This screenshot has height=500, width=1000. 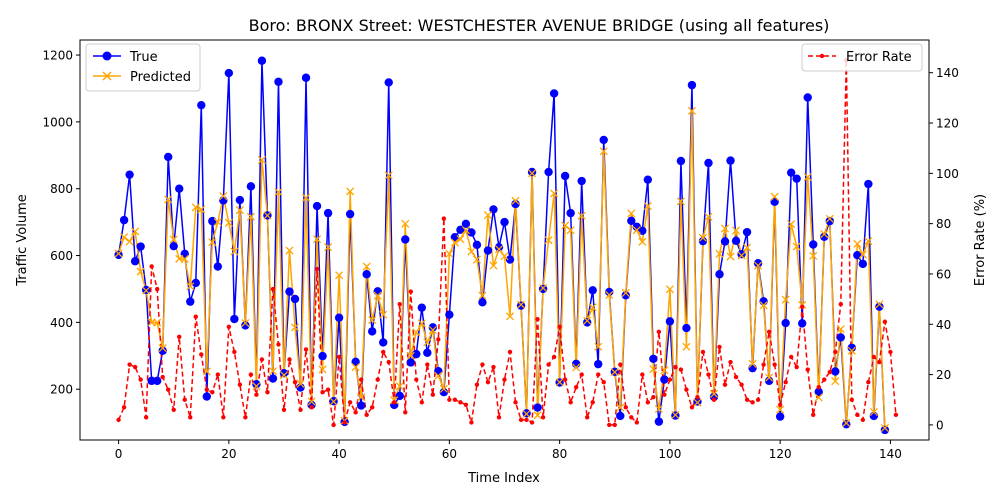 What do you see at coordinates (57, 122) in the screenshot?
I see `y-tick-label-left: 1000` at bounding box center [57, 122].